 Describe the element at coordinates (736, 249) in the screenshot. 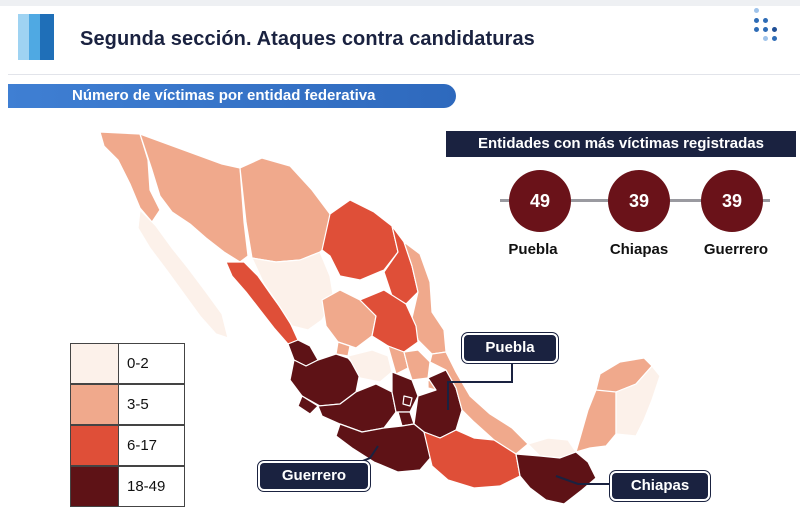

I see `circle-label-guerrero: Guerrero` at that location.